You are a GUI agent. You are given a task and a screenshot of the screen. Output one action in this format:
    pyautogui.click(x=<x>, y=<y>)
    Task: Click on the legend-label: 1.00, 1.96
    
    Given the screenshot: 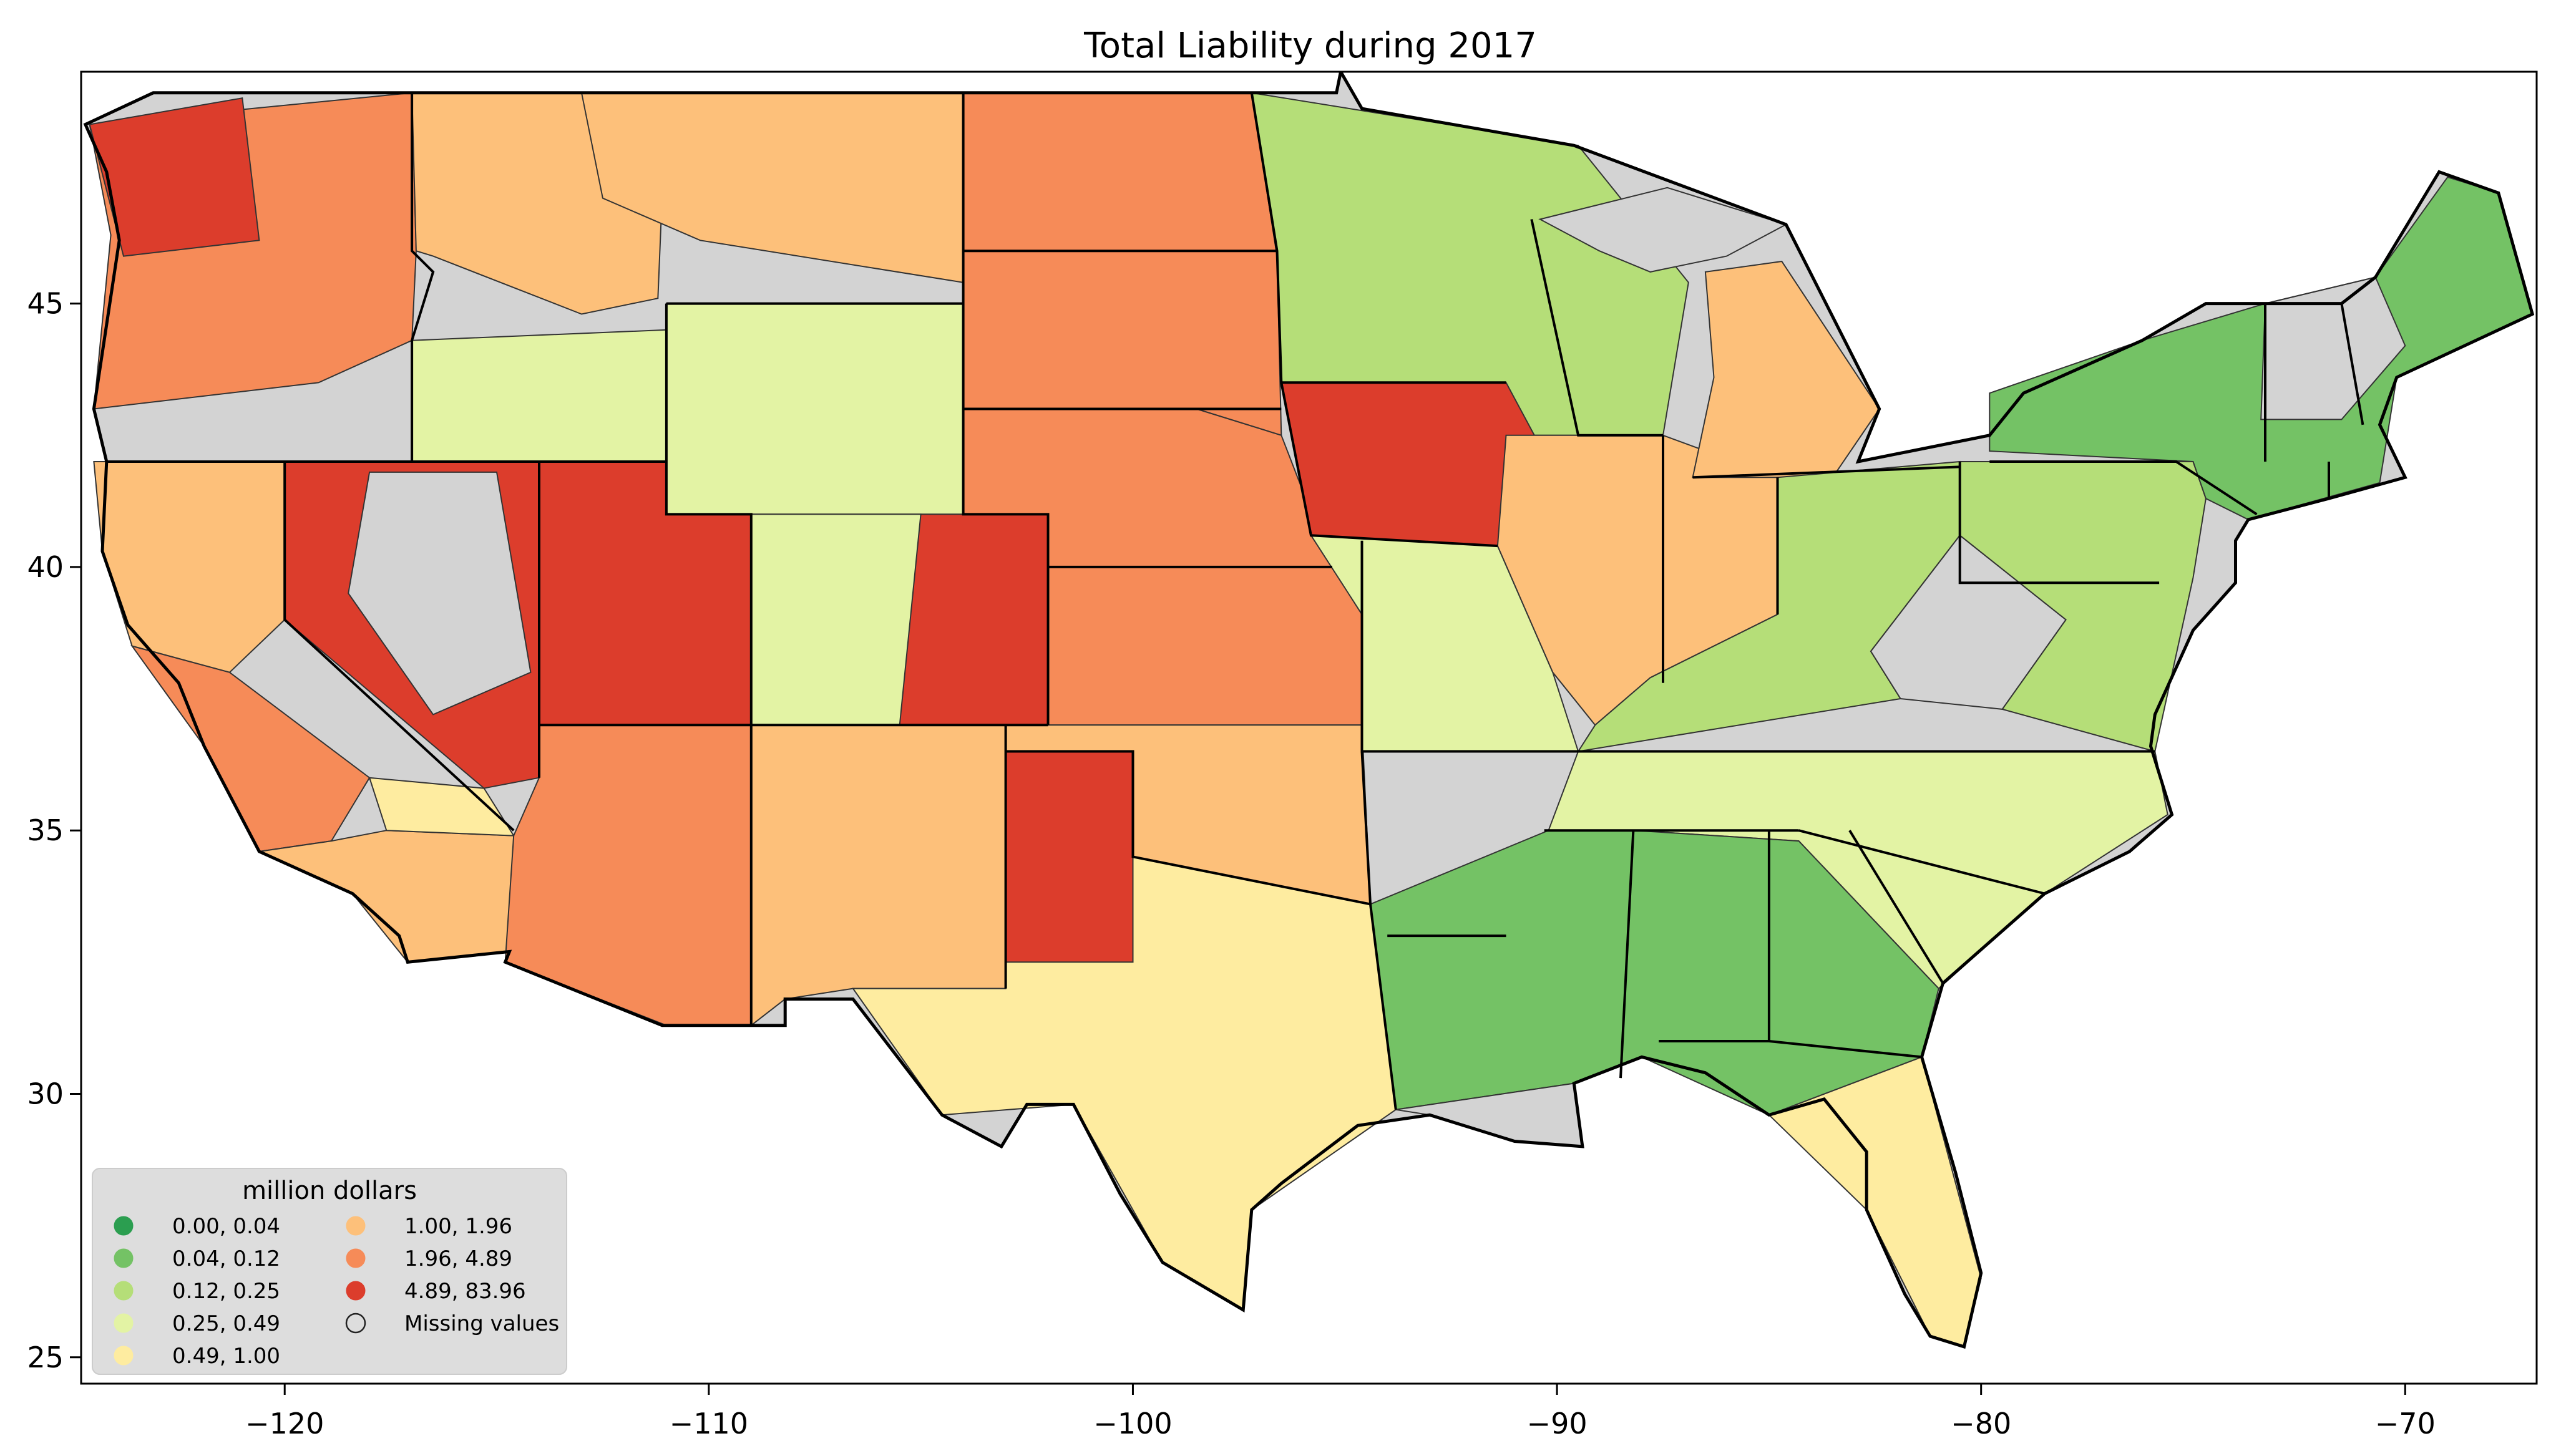 What is the action you would take?
    pyautogui.click(x=458, y=1226)
    